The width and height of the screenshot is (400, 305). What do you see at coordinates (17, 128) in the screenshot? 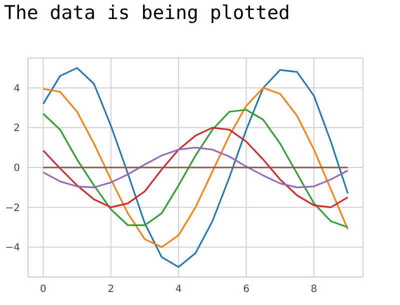
I see `y-tick-label: 2` at bounding box center [17, 128].